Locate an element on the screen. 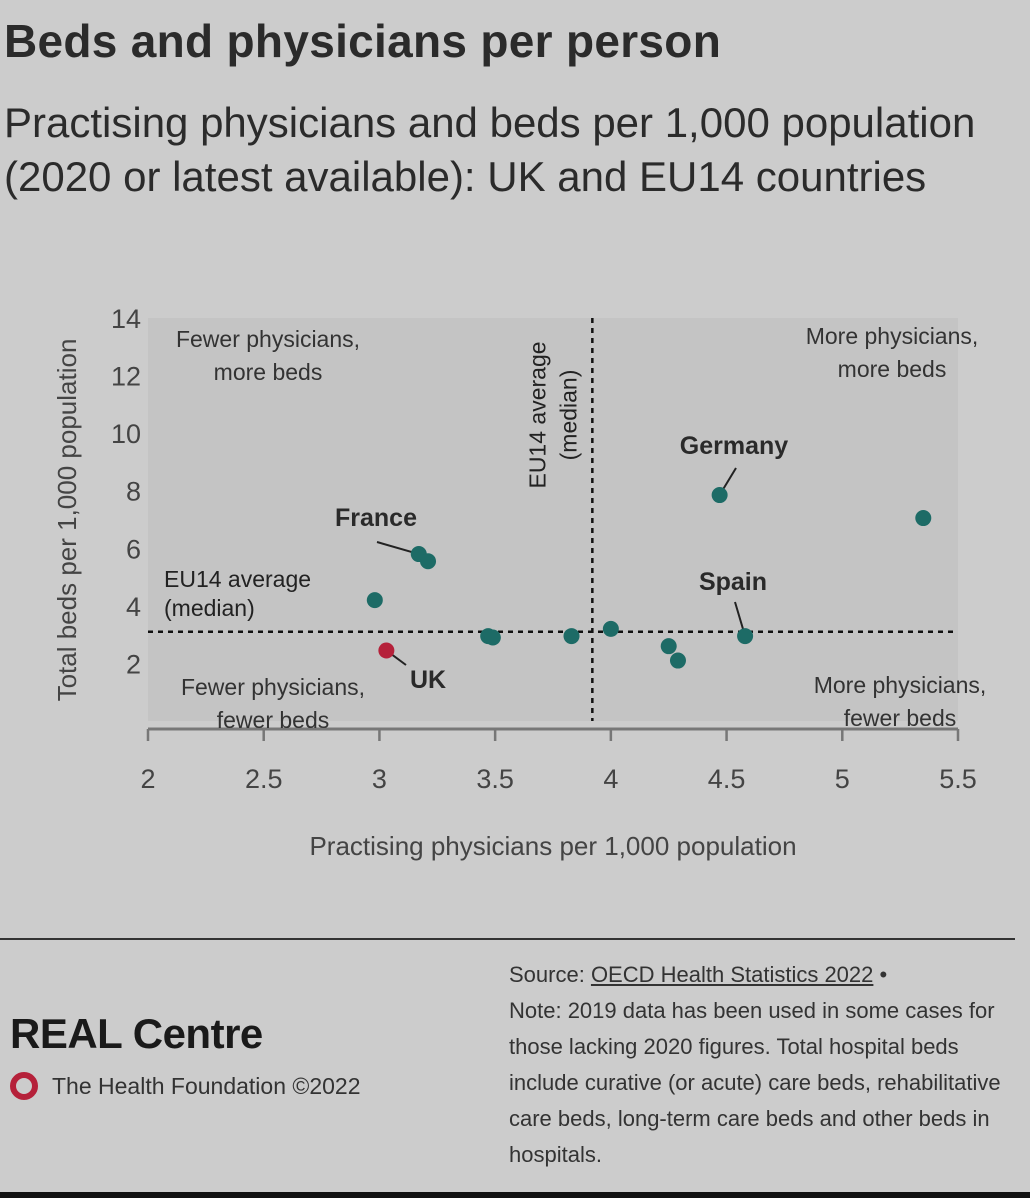 The height and width of the screenshot is (1198, 1030). x-tick-label: 5 is located at coordinates (842, 779).